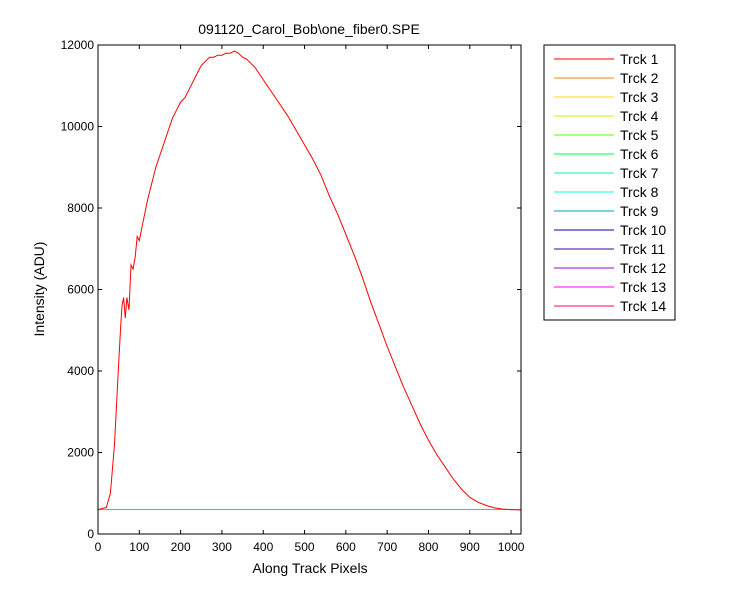  What do you see at coordinates (639, 78) in the screenshot?
I see `legend-label: Trck 2` at bounding box center [639, 78].